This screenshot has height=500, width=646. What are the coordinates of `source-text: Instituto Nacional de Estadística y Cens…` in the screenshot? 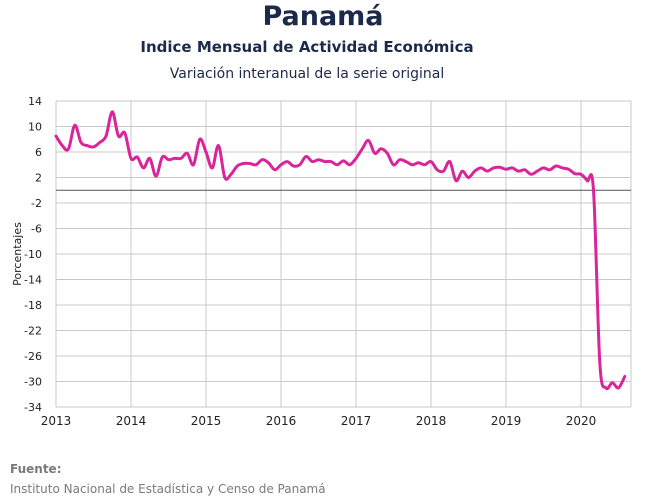 It's located at (168, 489).